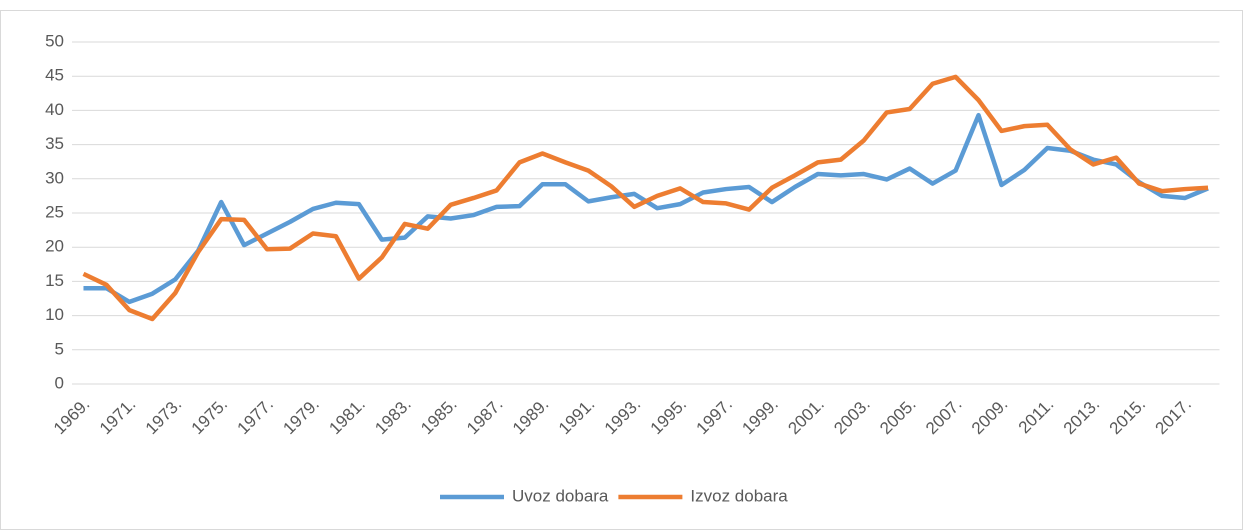 This screenshot has width=1244, height=531. What do you see at coordinates (54, 177) in the screenshot?
I see `y-tick-label: 30` at bounding box center [54, 177].